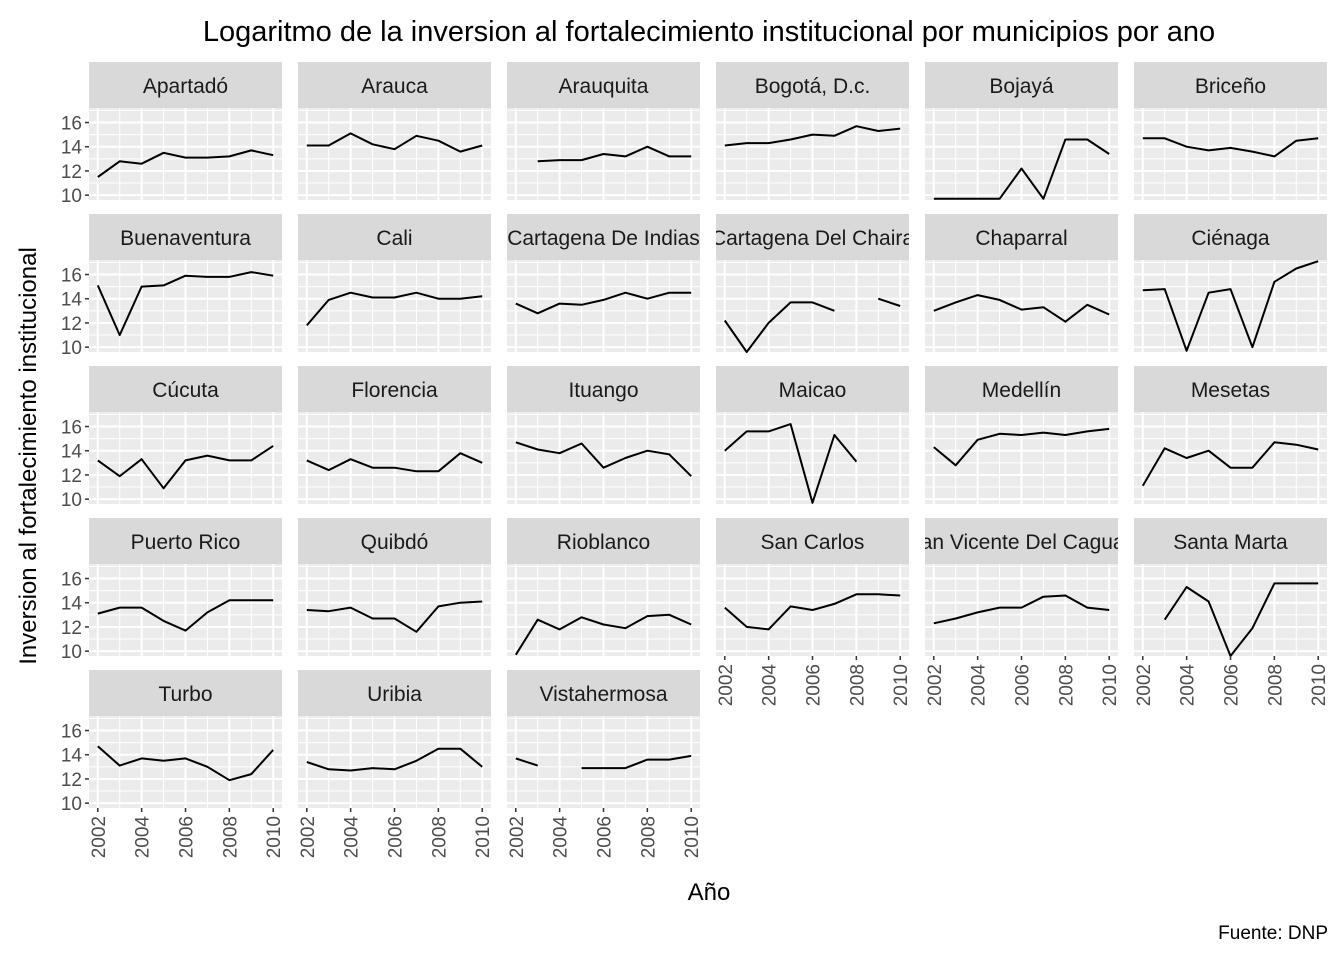 The image size is (1344, 960). Describe the element at coordinates (395, 542) in the screenshot. I see `facet-strip-label: Quibdó` at that location.